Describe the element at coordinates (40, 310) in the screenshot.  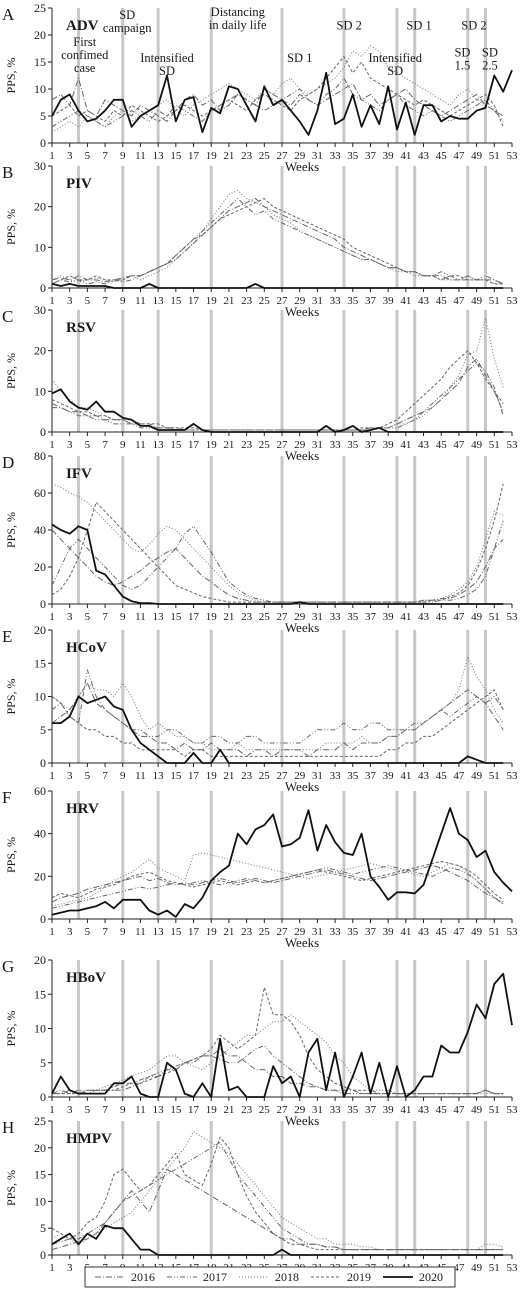
I see `y-tick-label: 30` at that location.